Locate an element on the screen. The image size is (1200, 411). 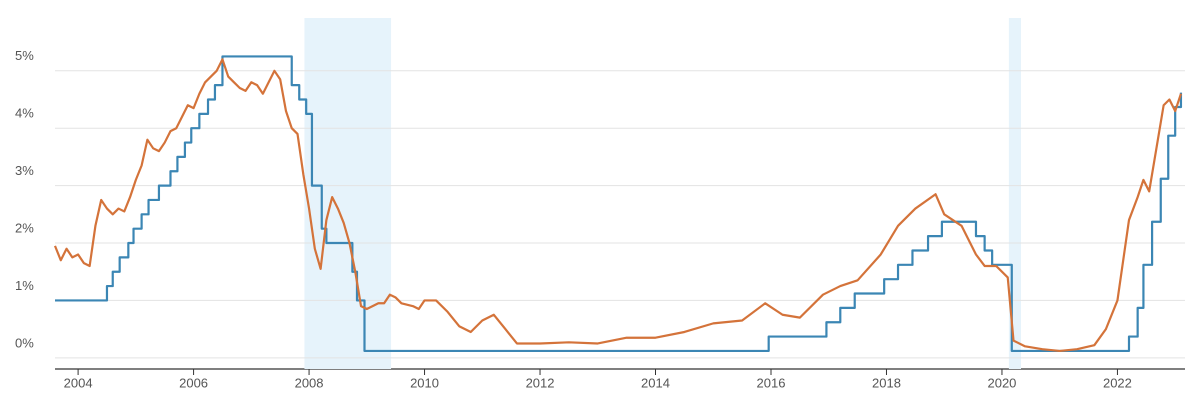
y-tick-label: 0% is located at coordinates (24, 342).